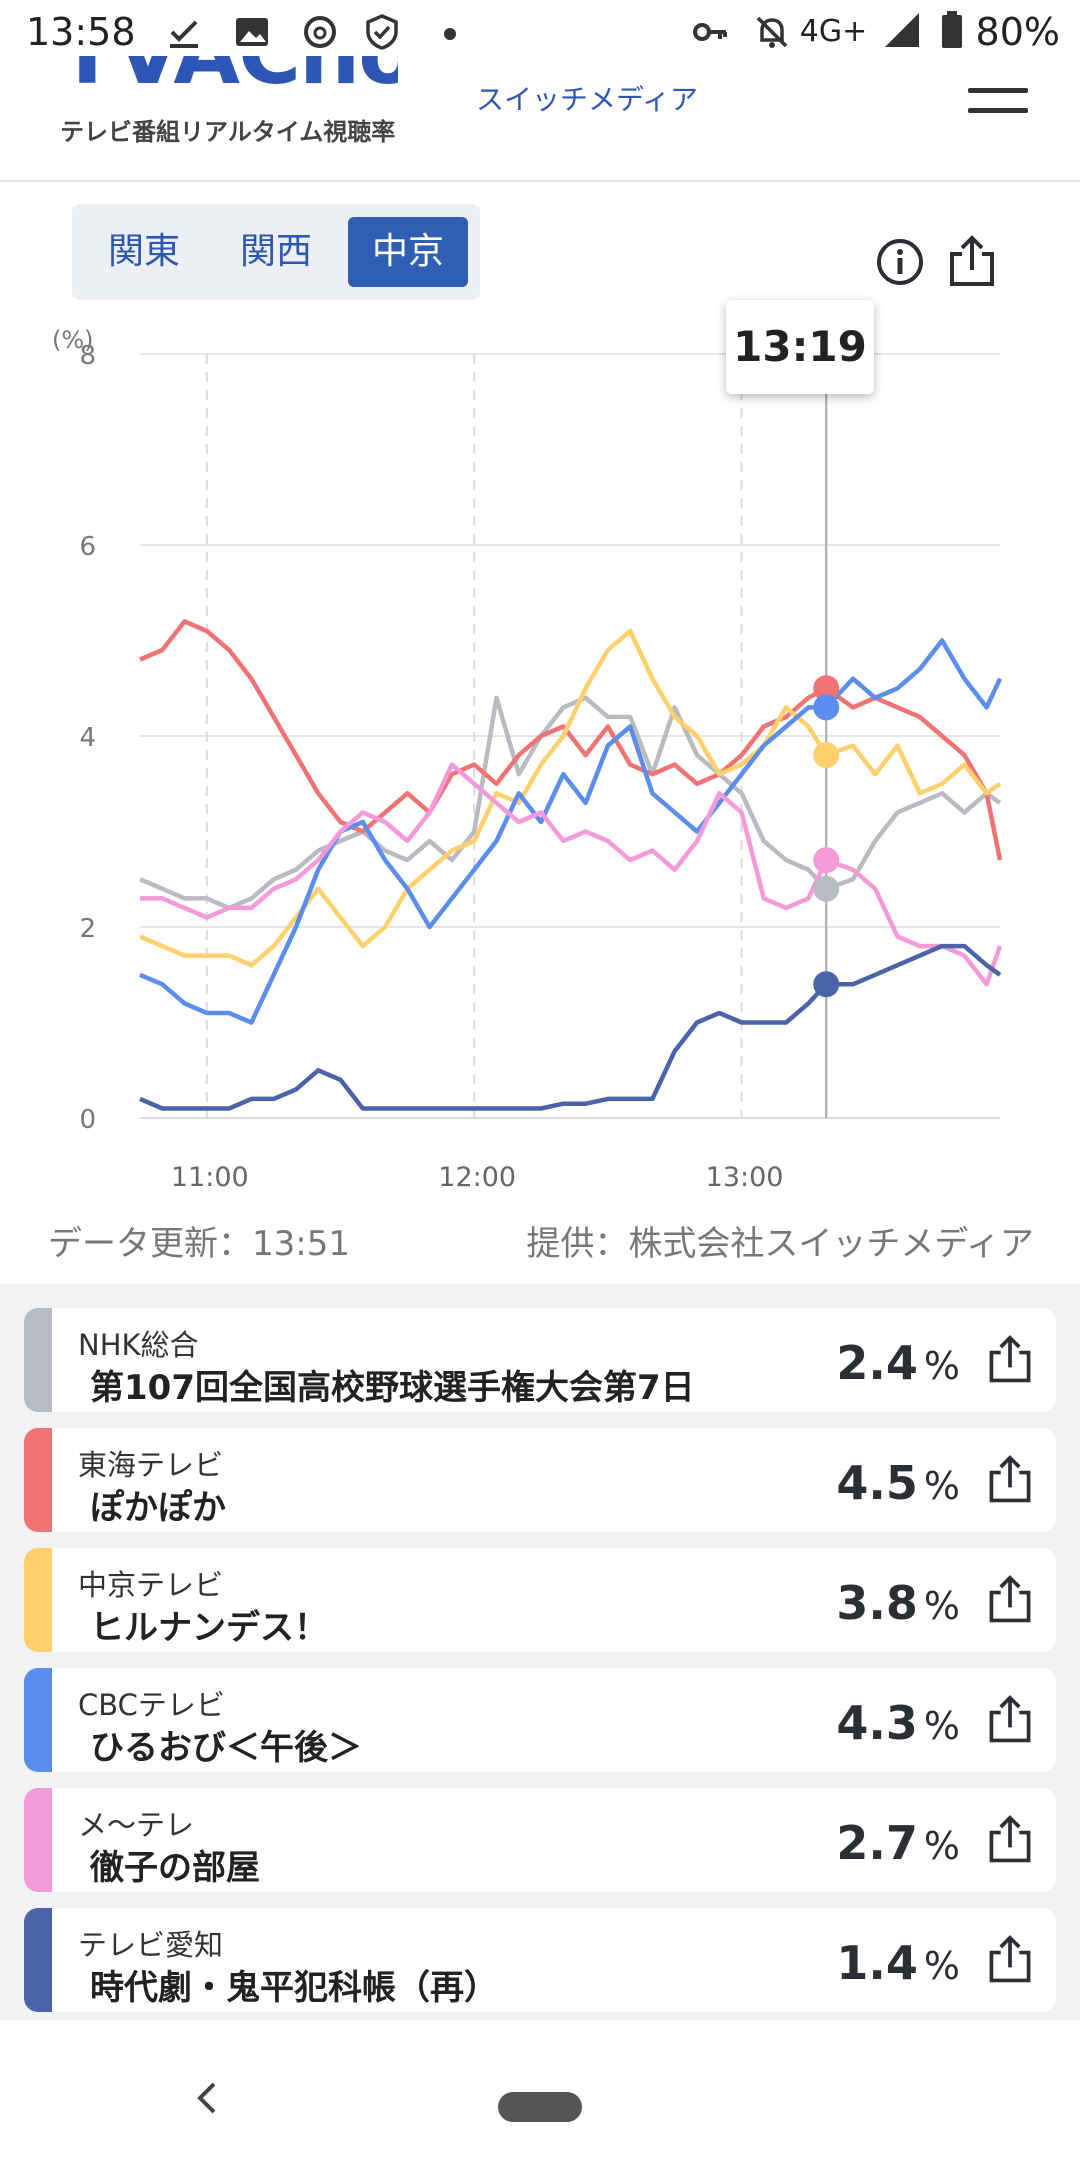  Describe the element at coordinates (151, 1705) in the screenshot. I see `station-name: CBCテレビ` at that location.